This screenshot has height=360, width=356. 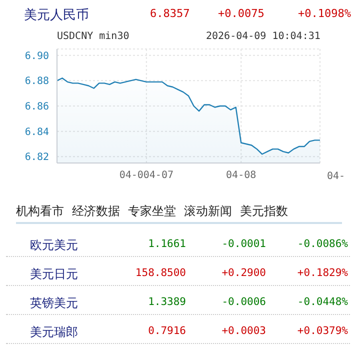 I want to click on text: 04-, so click(x=336, y=176).